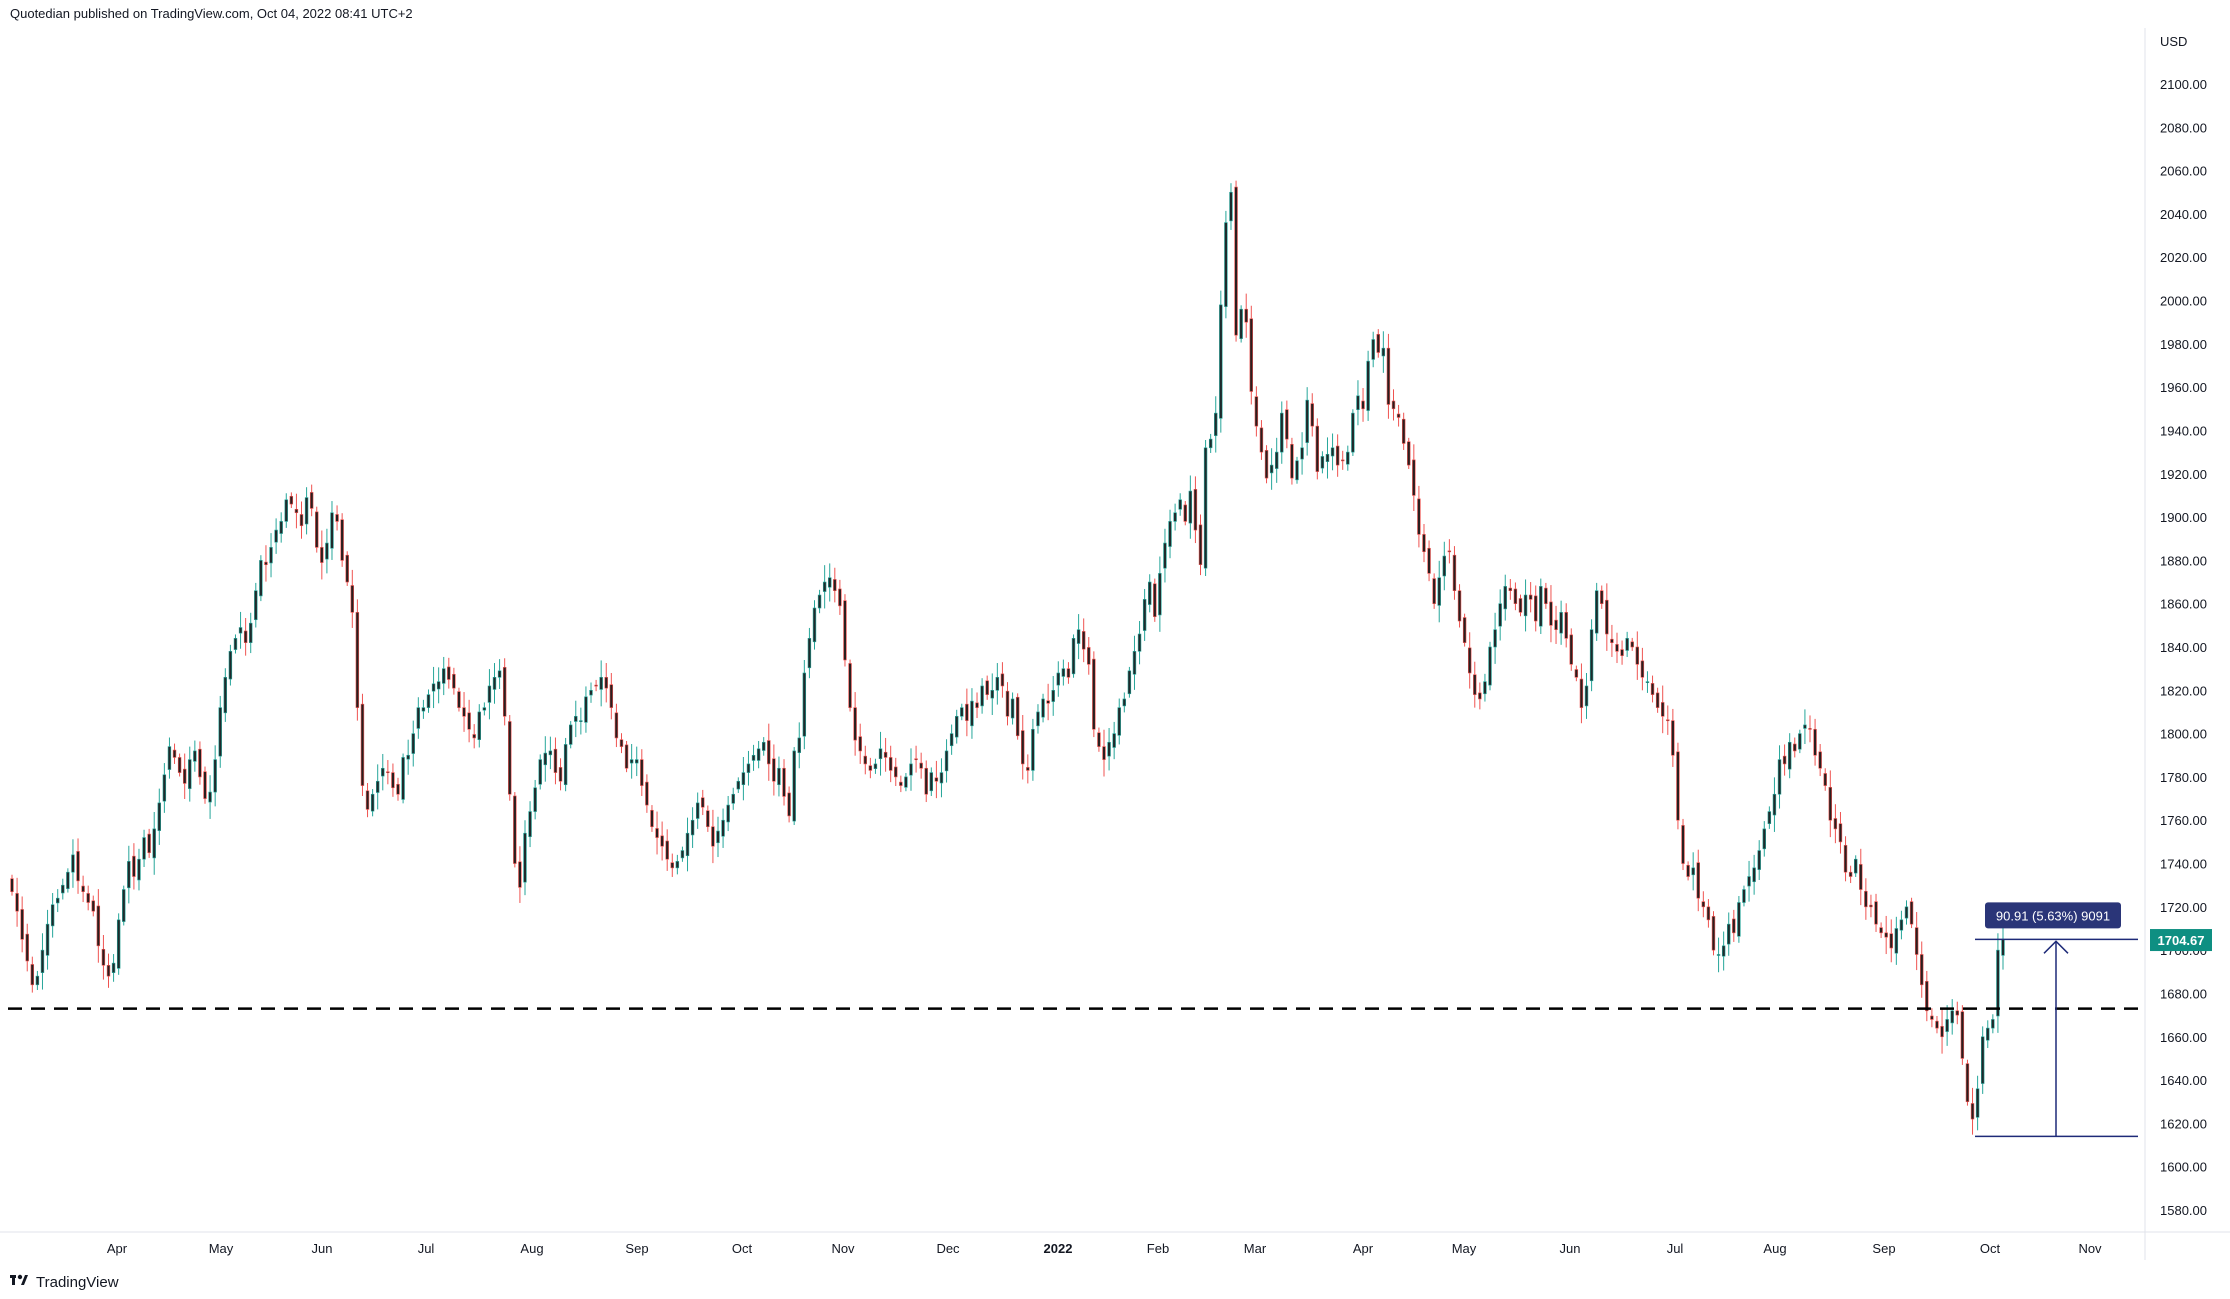 The height and width of the screenshot is (1299, 2230). Describe the element at coordinates (2183, 171) in the screenshot. I see `price-tick-label: 2060.00` at that location.